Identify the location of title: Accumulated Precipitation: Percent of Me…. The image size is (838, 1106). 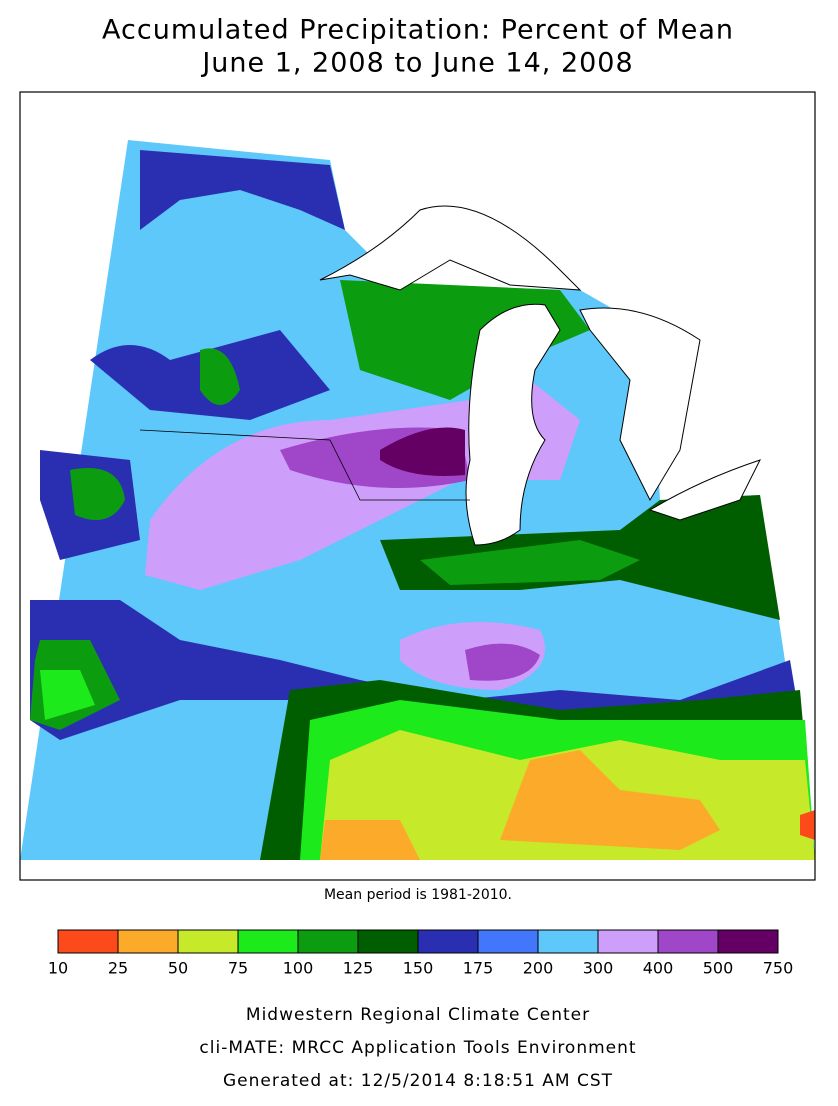
(418, 30).